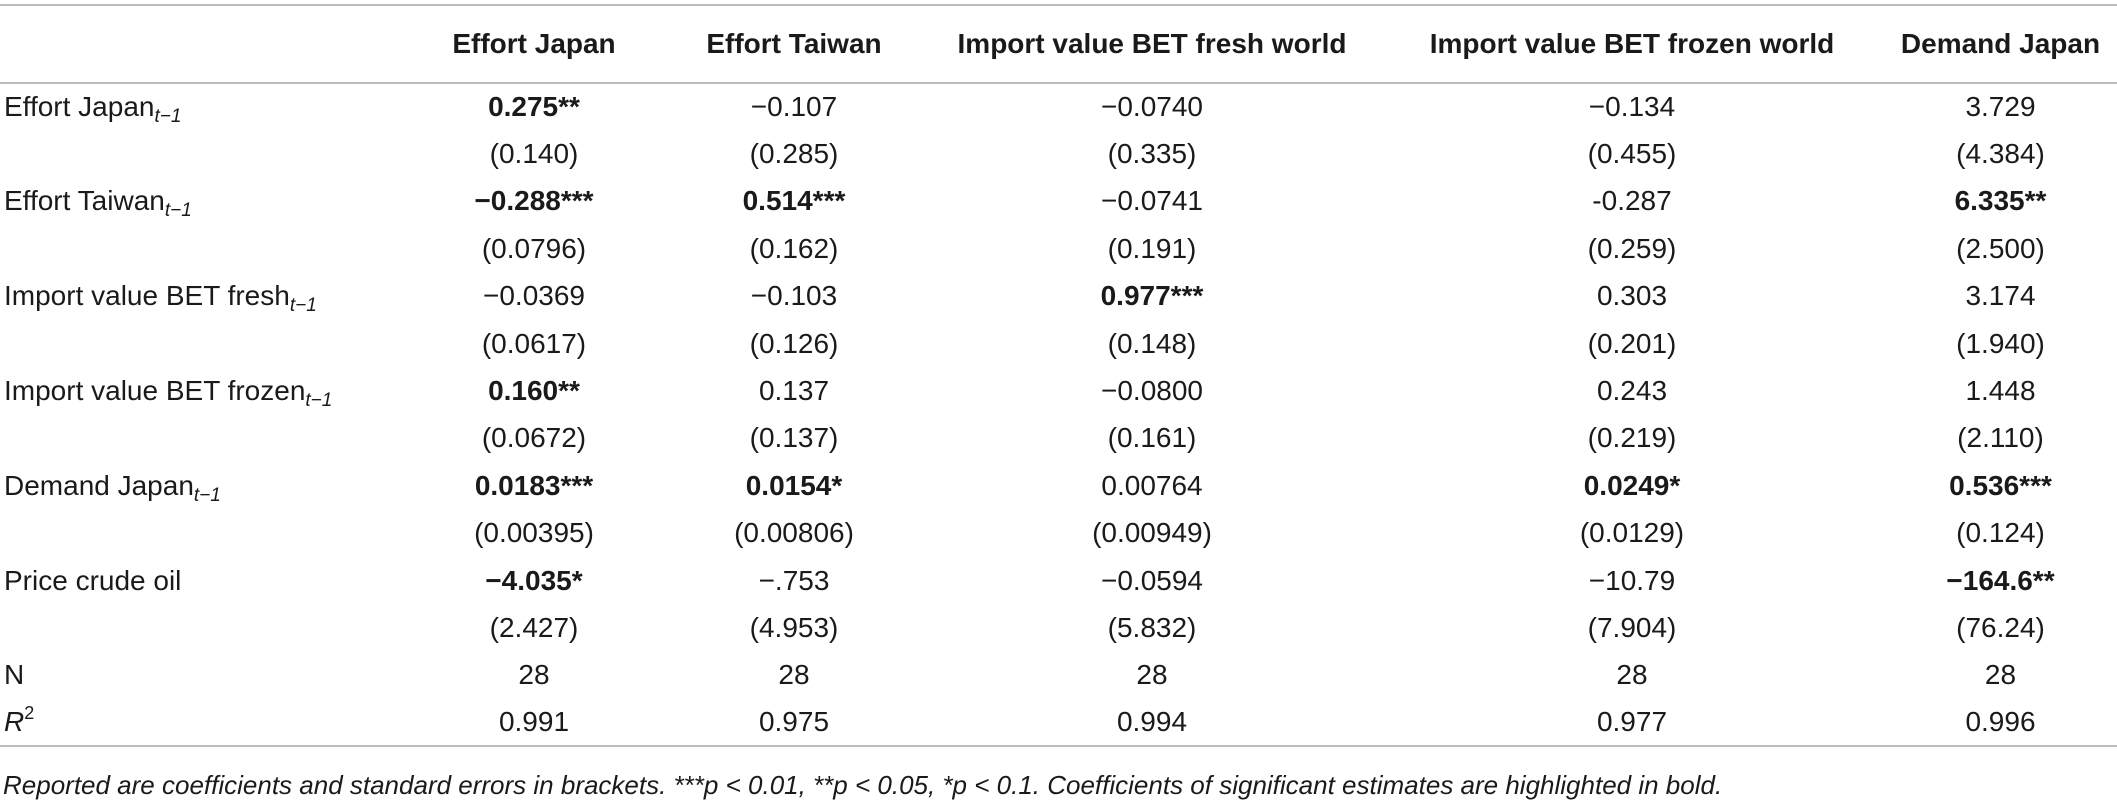 Image resolution: width=2117 pixels, height=812 pixels. I want to click on table-cell: 0.00764, so click(1152, 485).